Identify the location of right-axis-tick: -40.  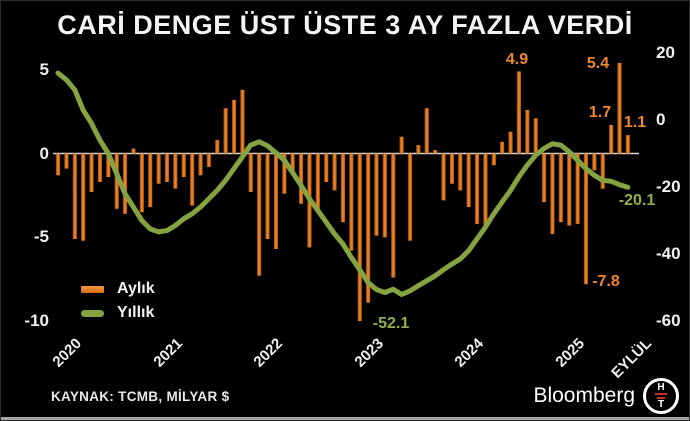
(668, 253).